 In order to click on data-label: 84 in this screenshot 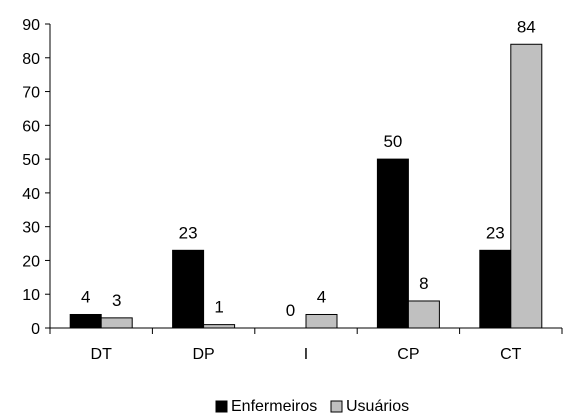, I will do `click(526, 26)`.